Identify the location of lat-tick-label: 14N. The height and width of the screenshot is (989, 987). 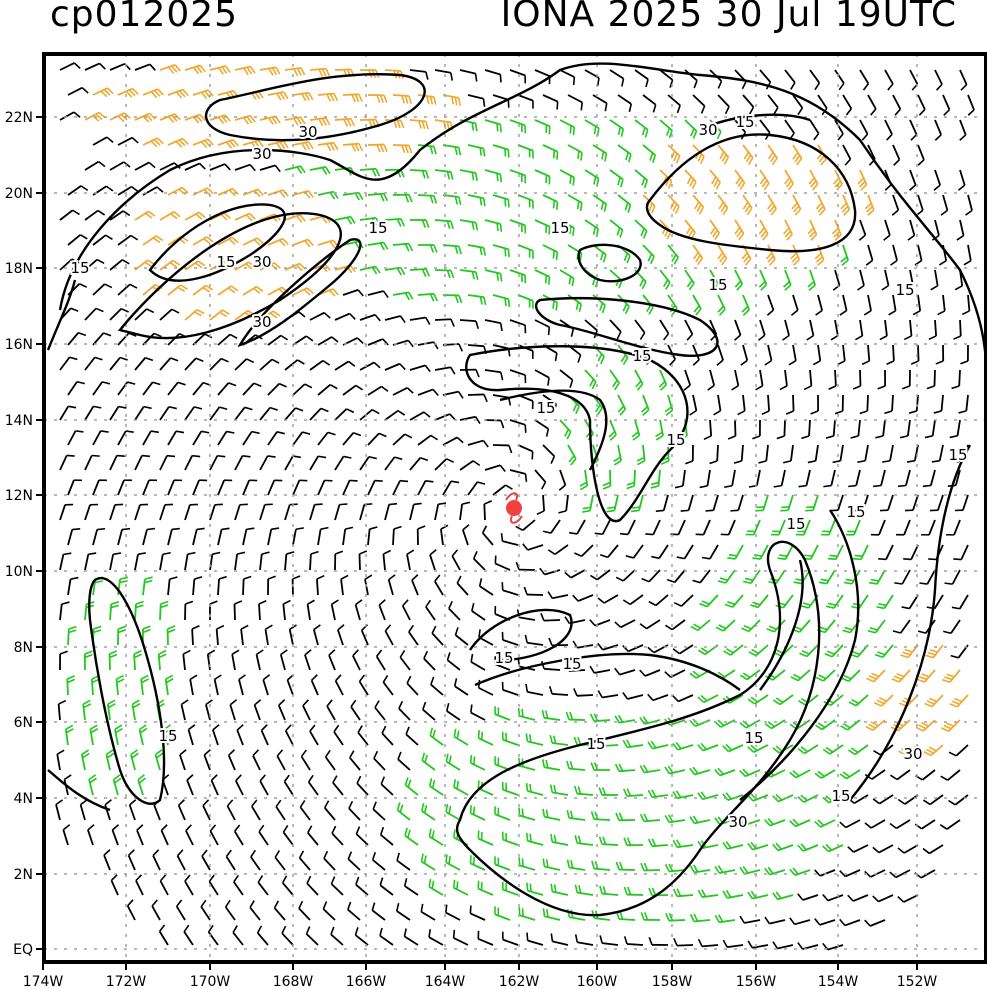
(19, 421).